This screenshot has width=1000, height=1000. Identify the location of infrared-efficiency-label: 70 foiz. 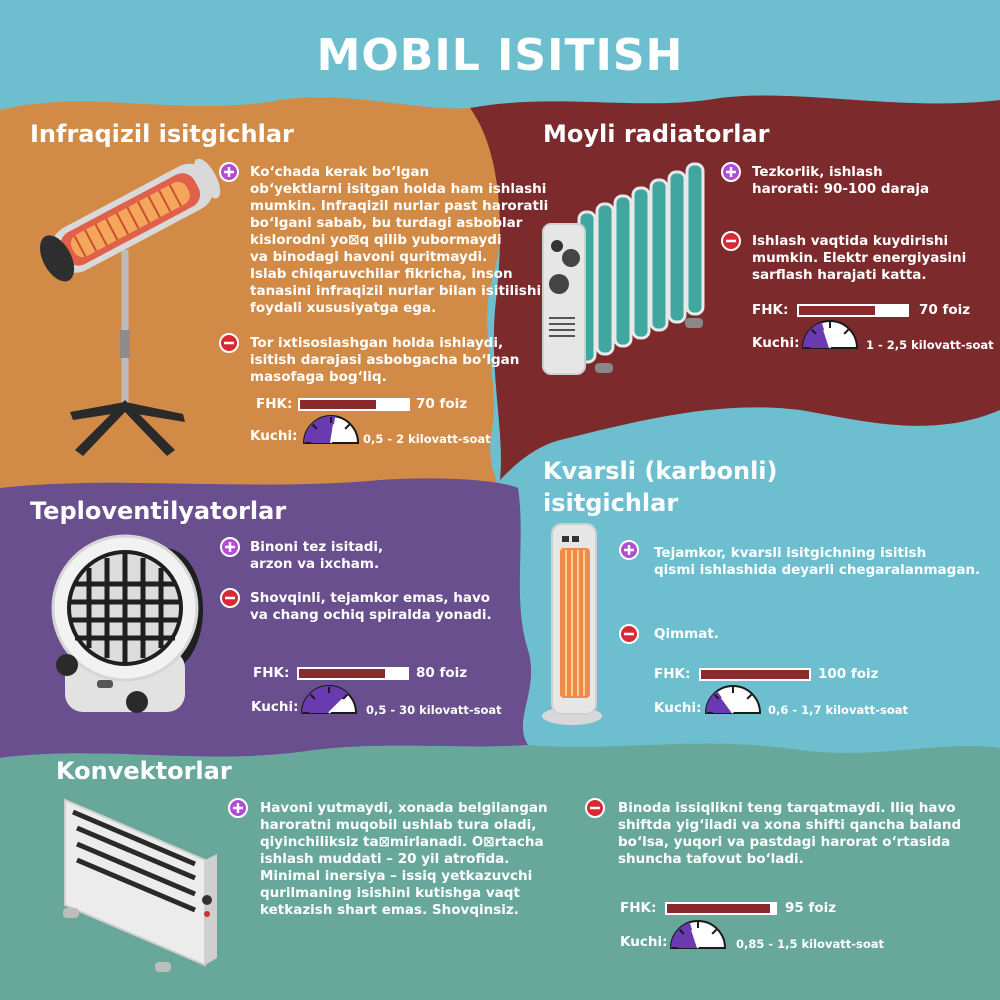
(442, 404).